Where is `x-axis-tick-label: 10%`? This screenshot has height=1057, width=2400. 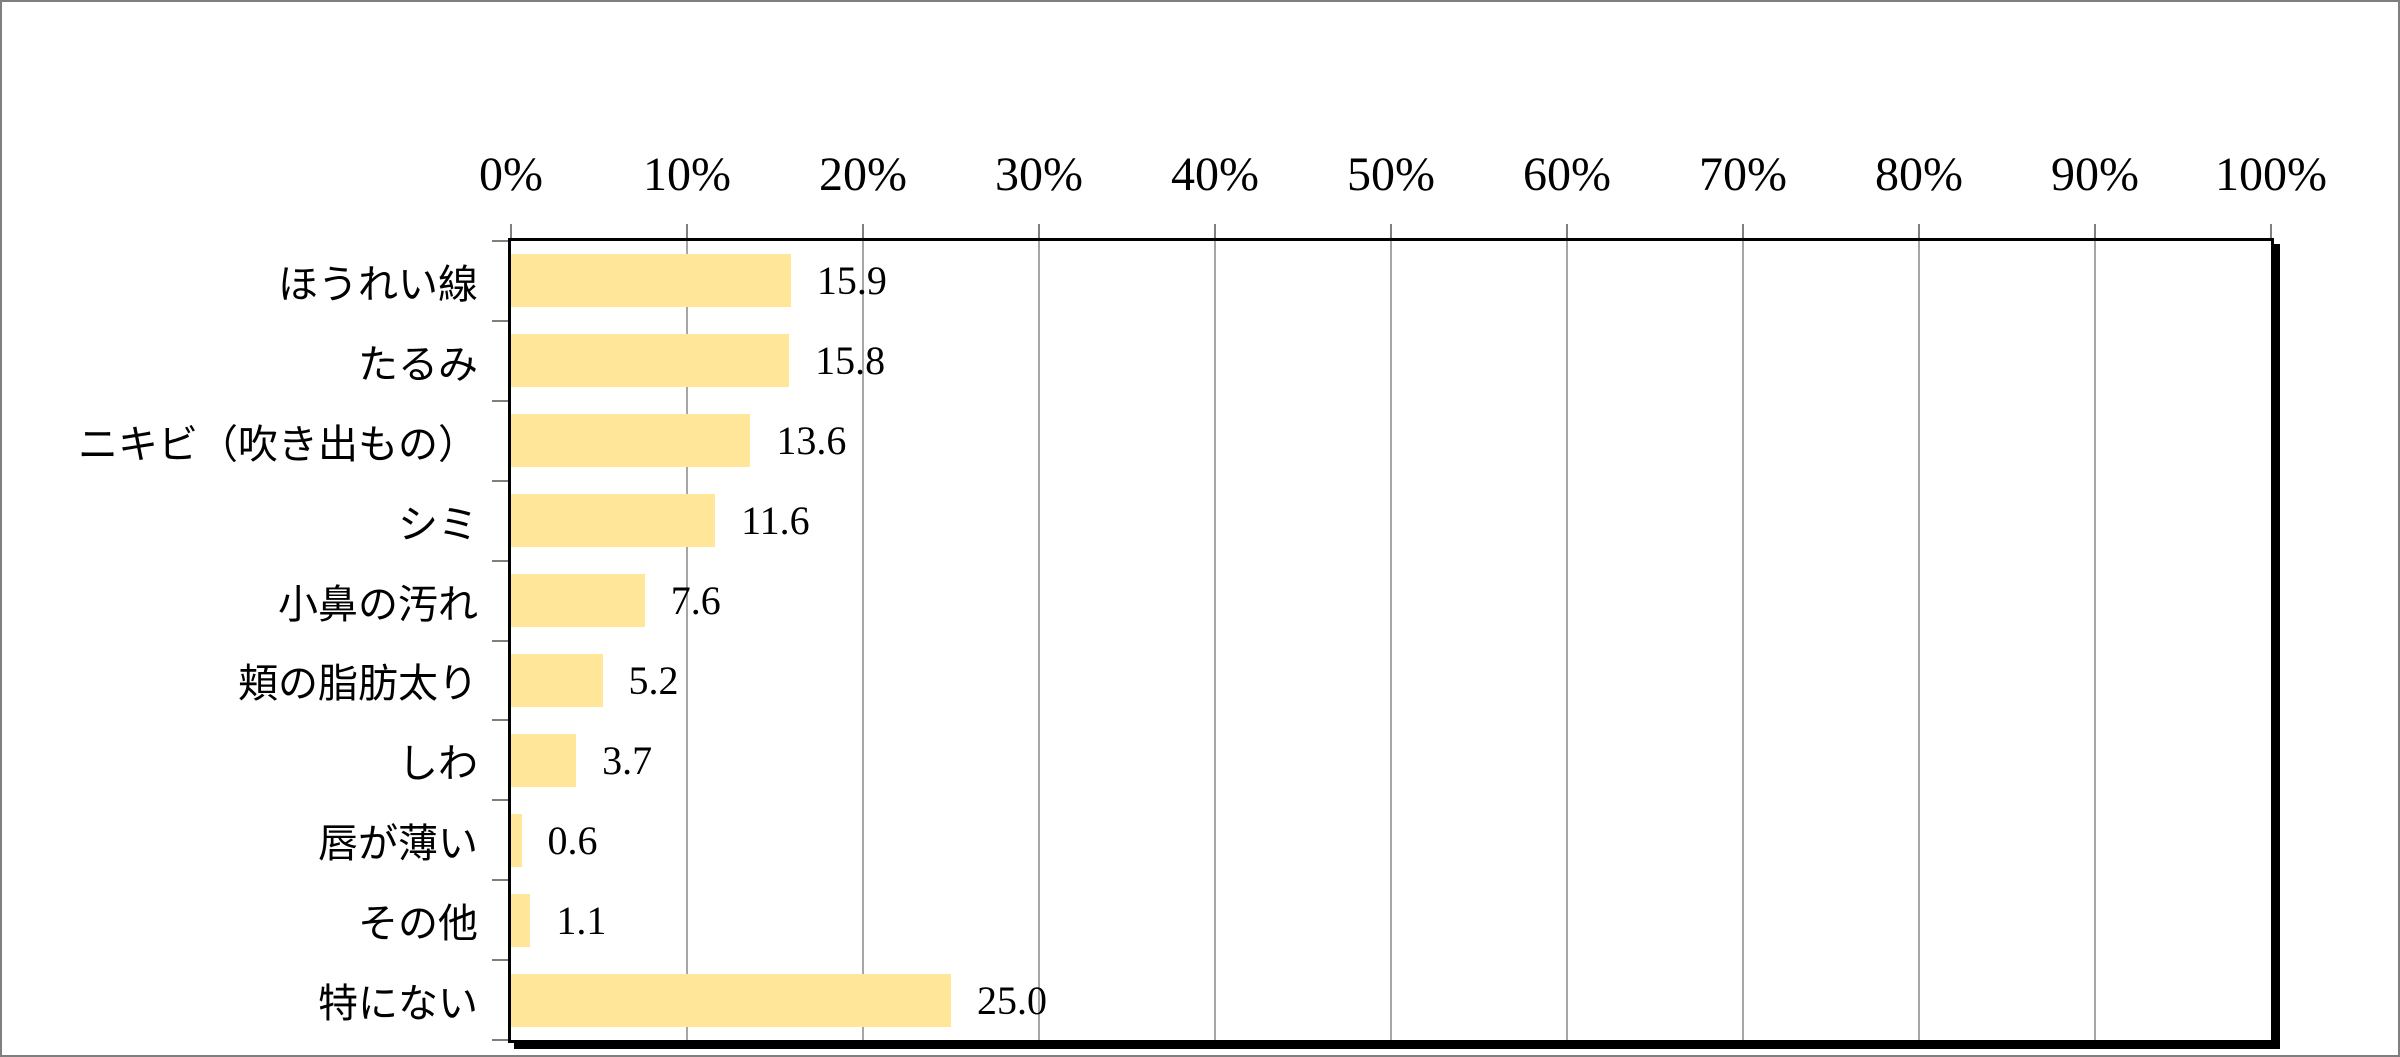
x-axis-tick-label: 10% is located at coordinates (687, 174).